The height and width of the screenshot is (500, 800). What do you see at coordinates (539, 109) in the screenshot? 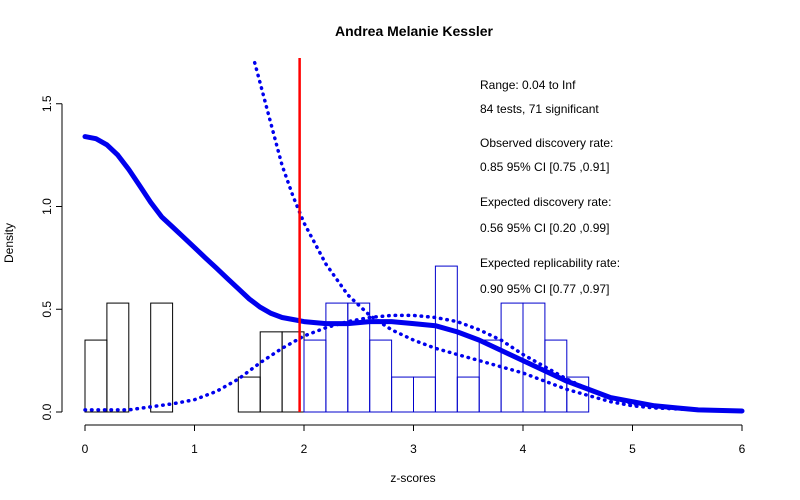
I see `annotation-line: 84 tests, 71 significant` at bounding box center [539, 109].